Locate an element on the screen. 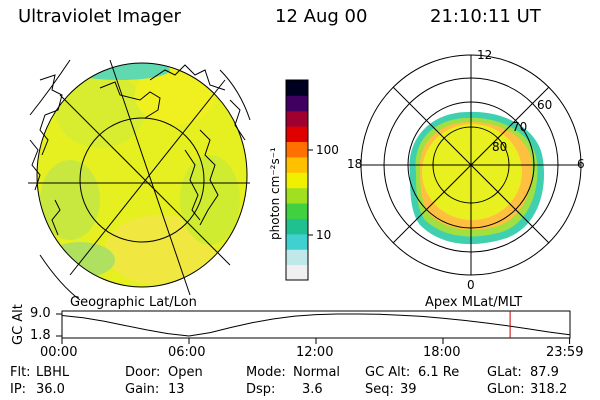 This screenshot has height=400, width=600. altitude-ytick-1-8: 1.8 is located at coordinates (40, 335).